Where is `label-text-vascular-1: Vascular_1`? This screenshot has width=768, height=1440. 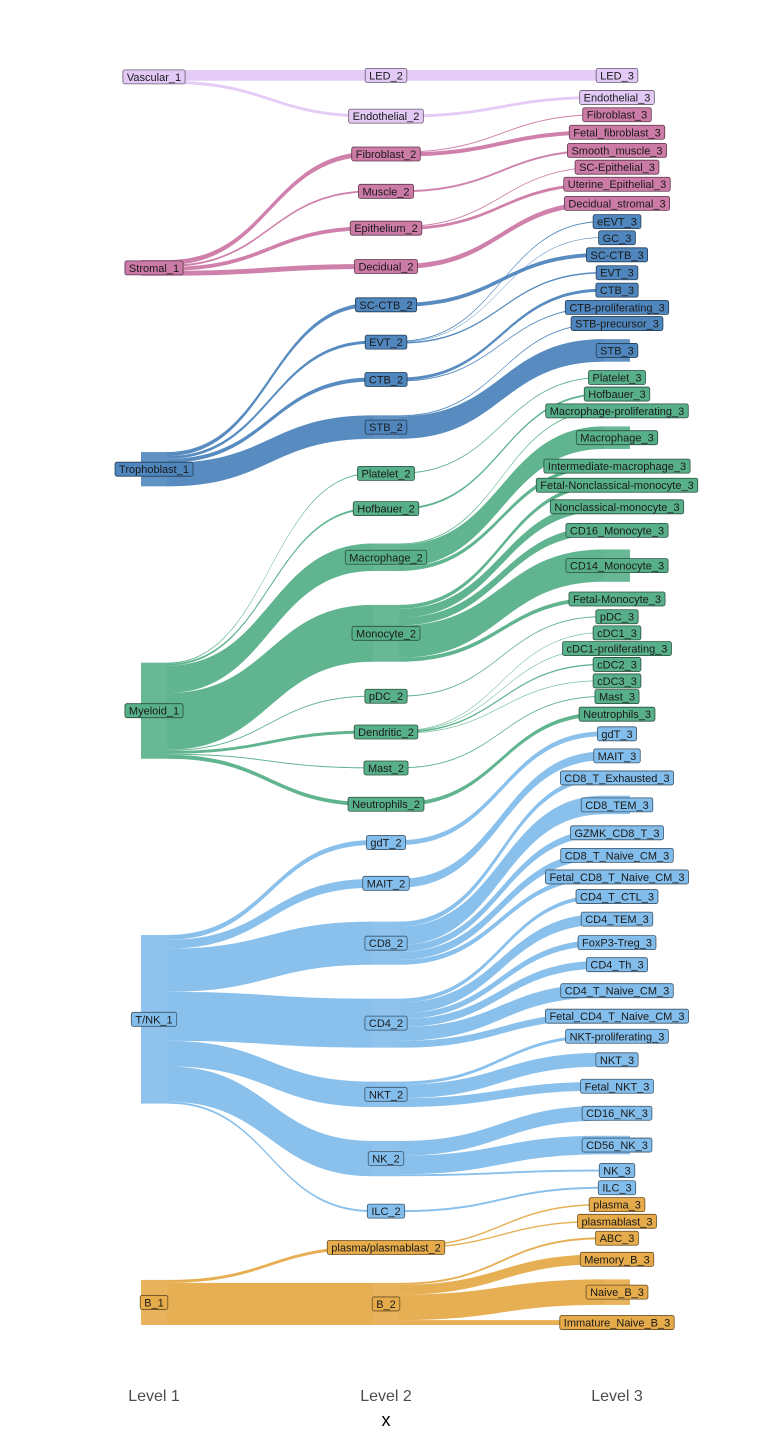 label-text-vascular-1: Vascular_1 is located at coordinates (154, 78).